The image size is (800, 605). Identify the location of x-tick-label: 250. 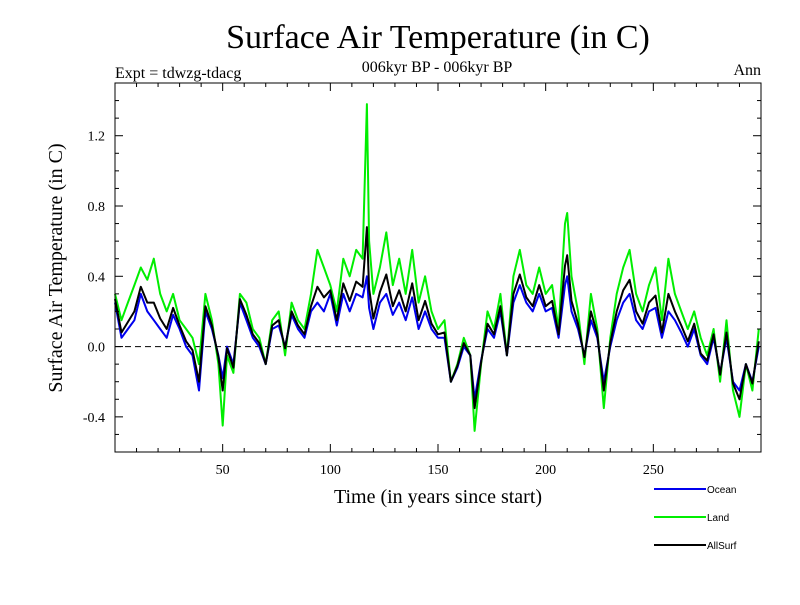
(653, 470).